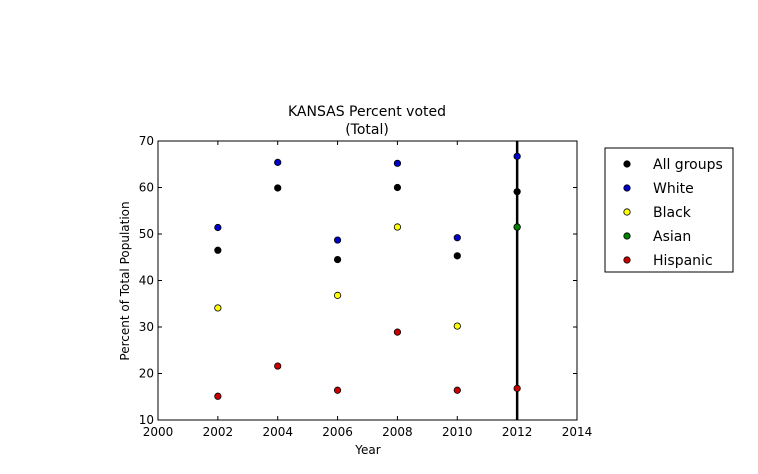  Describe the element at coordinates (683, 261) in the screenshot. I see `legend-label: Hispanic` at that location.